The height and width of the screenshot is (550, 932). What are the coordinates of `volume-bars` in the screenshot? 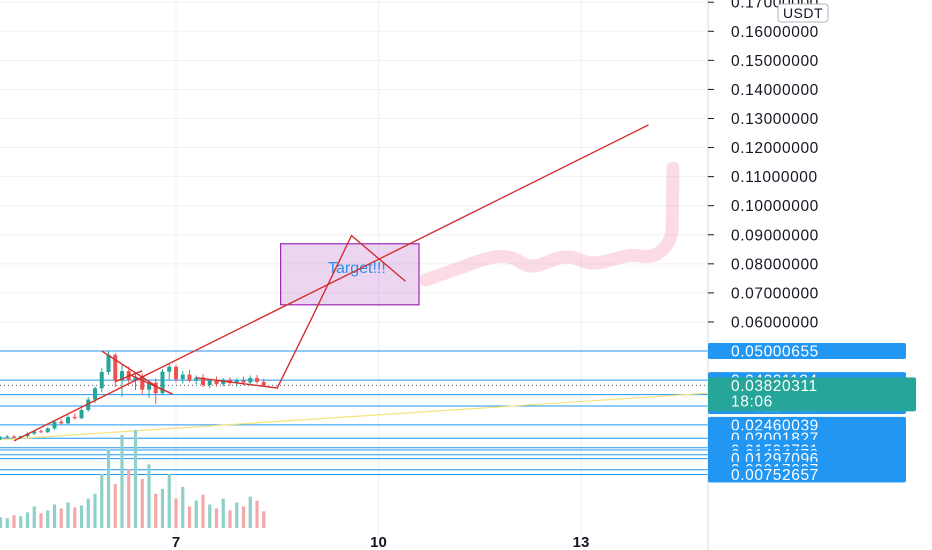 It's located at (133, 479).